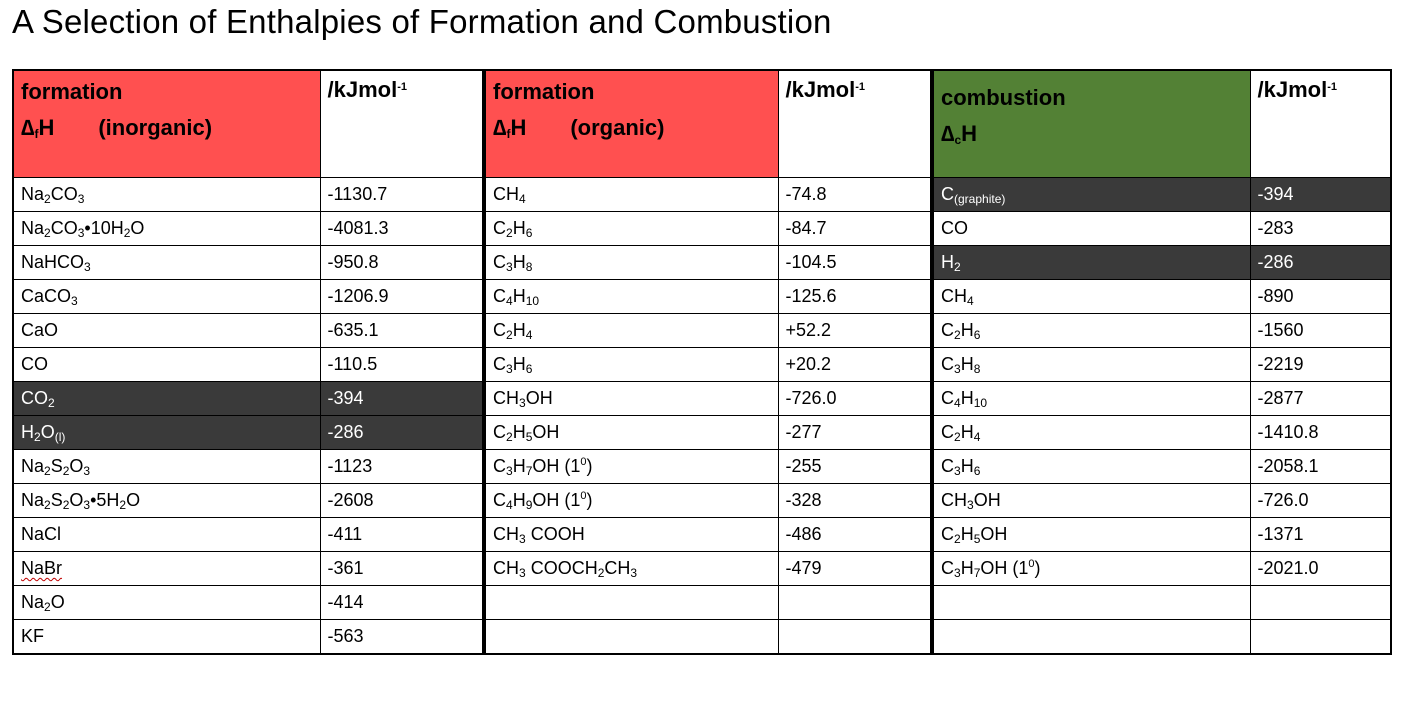 The width and height of the screenshot is (1409, 717). Describe the element at coordinates (402, 466) in the screenshot. I see `value-cell-inorganic: -1123` at that location.